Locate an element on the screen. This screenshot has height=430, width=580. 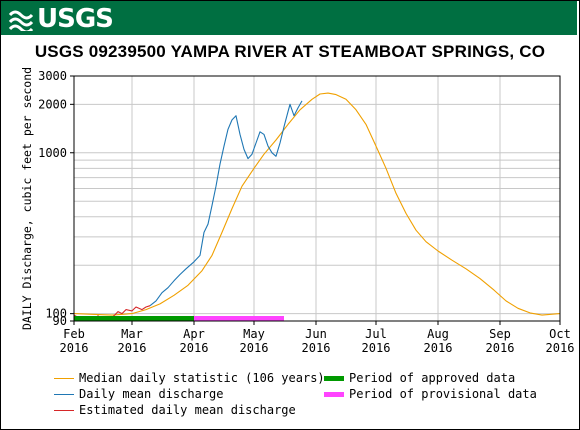
usgs-logo-text: USGS is located at coordinates (75, 19).